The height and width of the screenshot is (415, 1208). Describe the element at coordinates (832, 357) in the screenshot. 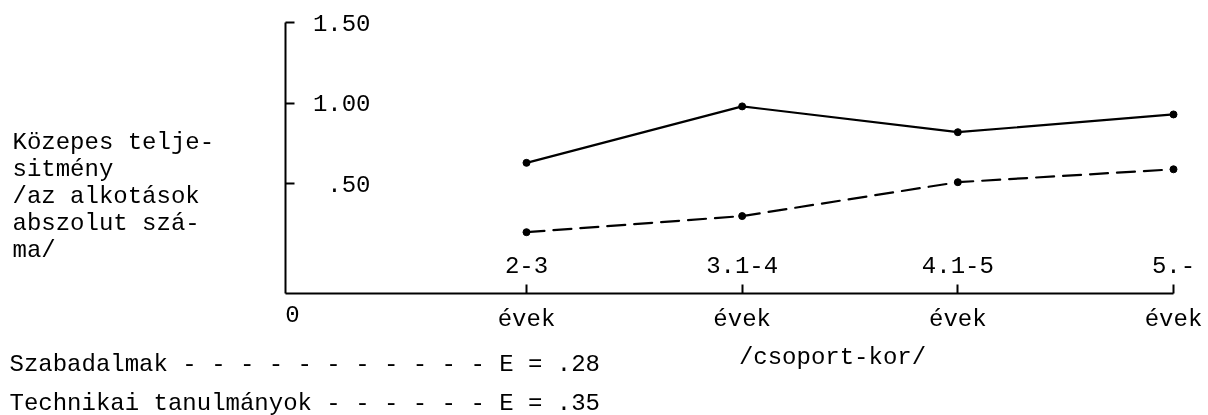

I see `x-axis-title: /csoport-kor/` at that location.